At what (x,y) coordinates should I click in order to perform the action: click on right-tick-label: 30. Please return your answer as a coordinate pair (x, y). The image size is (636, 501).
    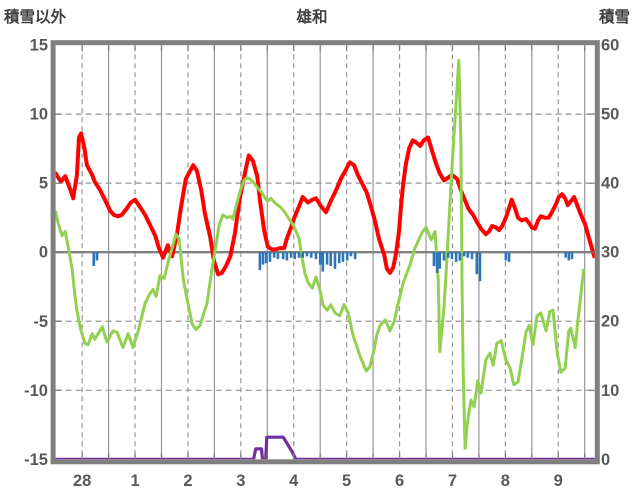
    Looking at the image, I should click on (610, 253).